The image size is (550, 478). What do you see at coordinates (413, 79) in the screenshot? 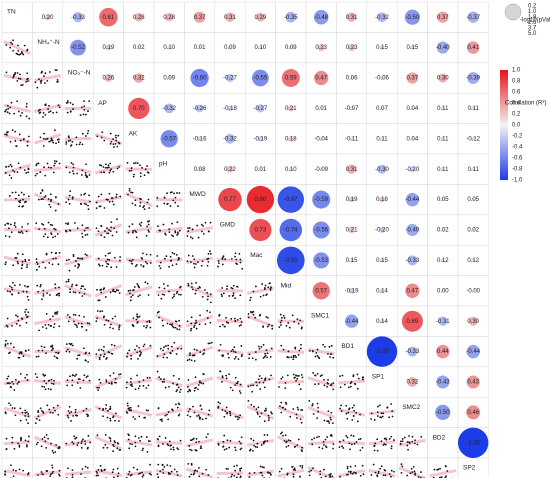
I see `correlation-label: 0.37` at bounding box center [413, 79].